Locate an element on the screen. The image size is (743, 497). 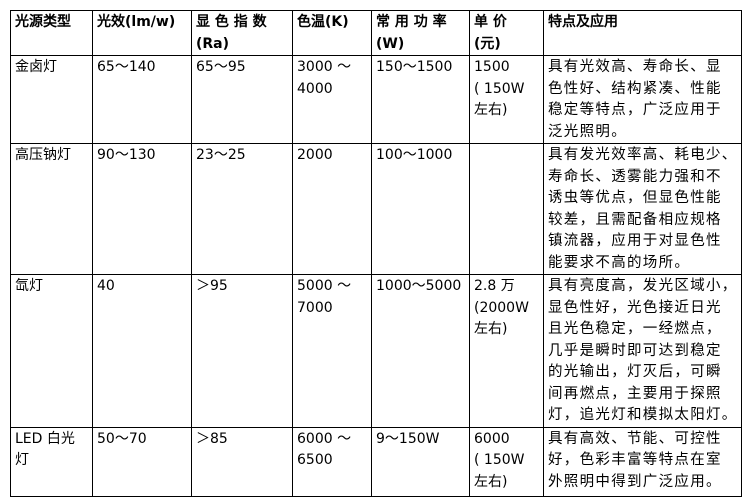
header-power: 常 用 功 率 (W) is located at coordinates (420, 33).